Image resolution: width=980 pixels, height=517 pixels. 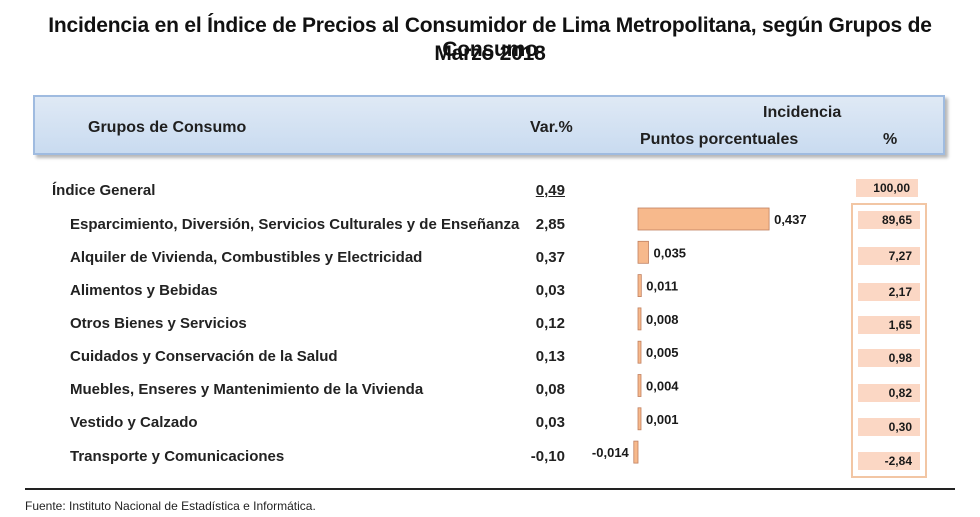 What do you see at coordinates (889, 220) in the screenshot?
I see `incidence-pct: 89,65` at bounding box center [889, 220].